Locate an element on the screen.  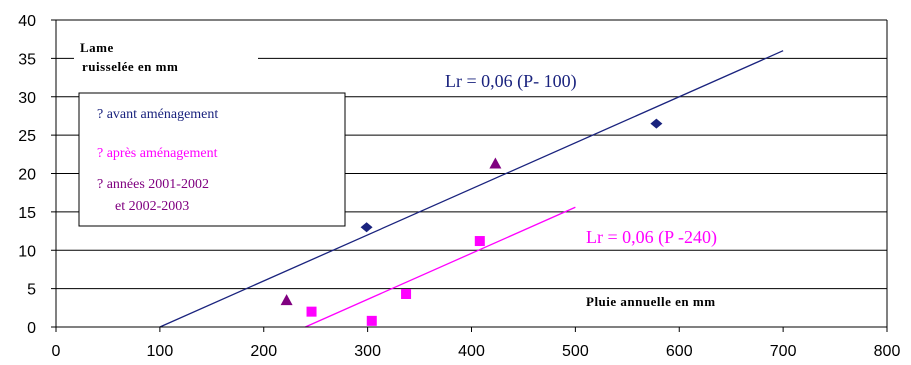
legend-entry-avant: ? avant aménagement is located at coordinates (157, 114).